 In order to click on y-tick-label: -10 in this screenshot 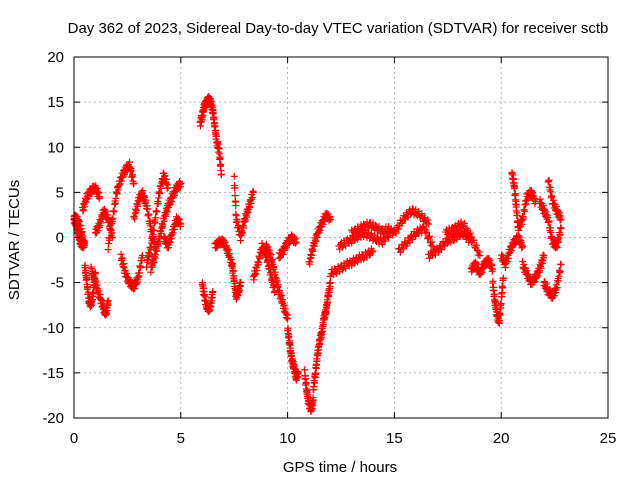, I will do `click(53, 328)`.